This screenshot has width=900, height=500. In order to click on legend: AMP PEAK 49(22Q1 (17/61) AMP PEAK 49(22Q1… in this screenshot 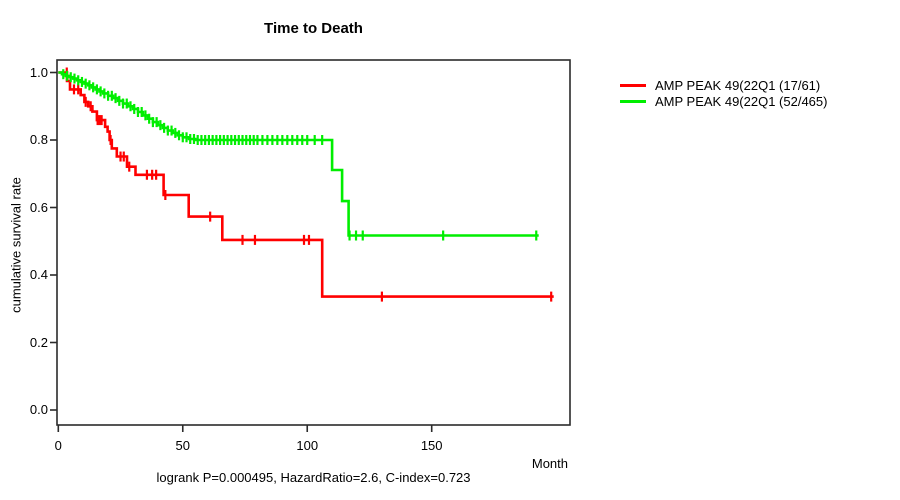, I will do `click(723, 93)`.